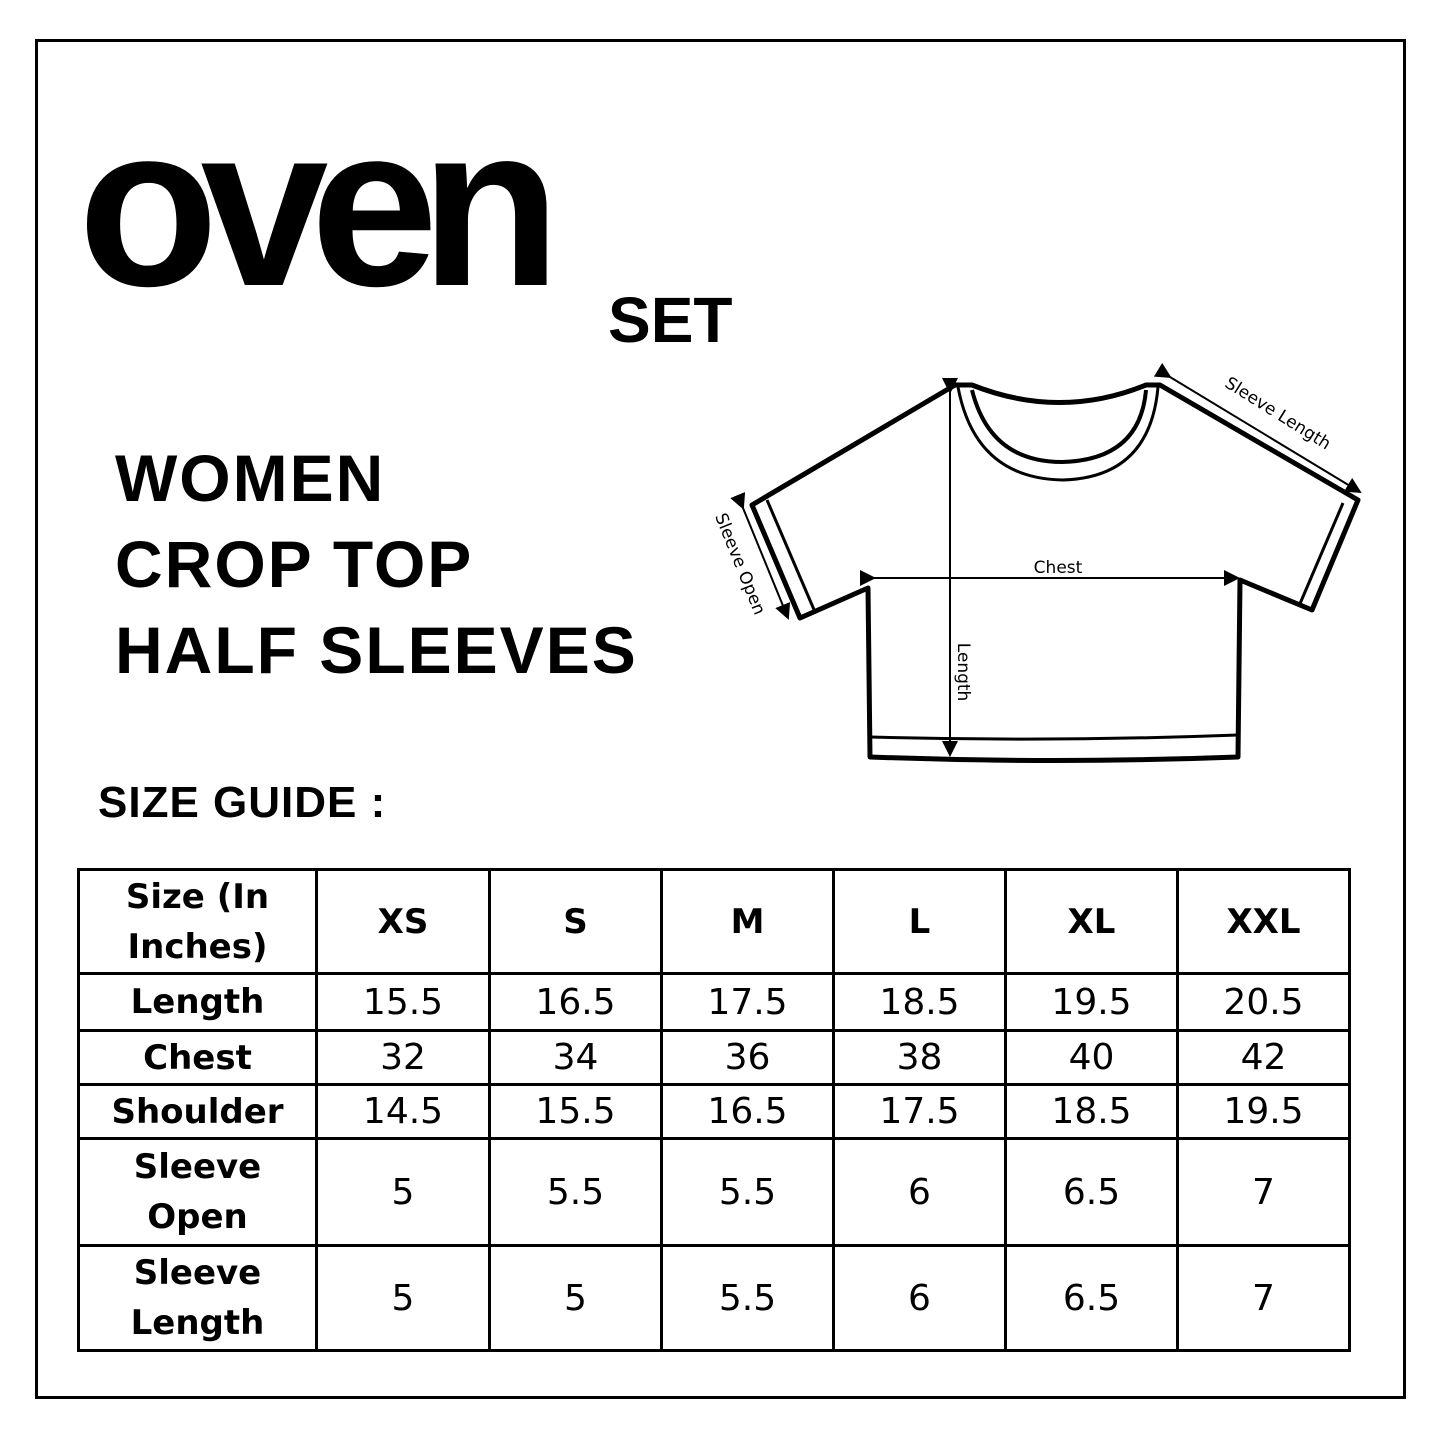 The image size is (1445, 1433). What do you see at coordinates (1091, 1057) in the screenshot?
I see `cell: 40` at bounding box center [1091, 1057].